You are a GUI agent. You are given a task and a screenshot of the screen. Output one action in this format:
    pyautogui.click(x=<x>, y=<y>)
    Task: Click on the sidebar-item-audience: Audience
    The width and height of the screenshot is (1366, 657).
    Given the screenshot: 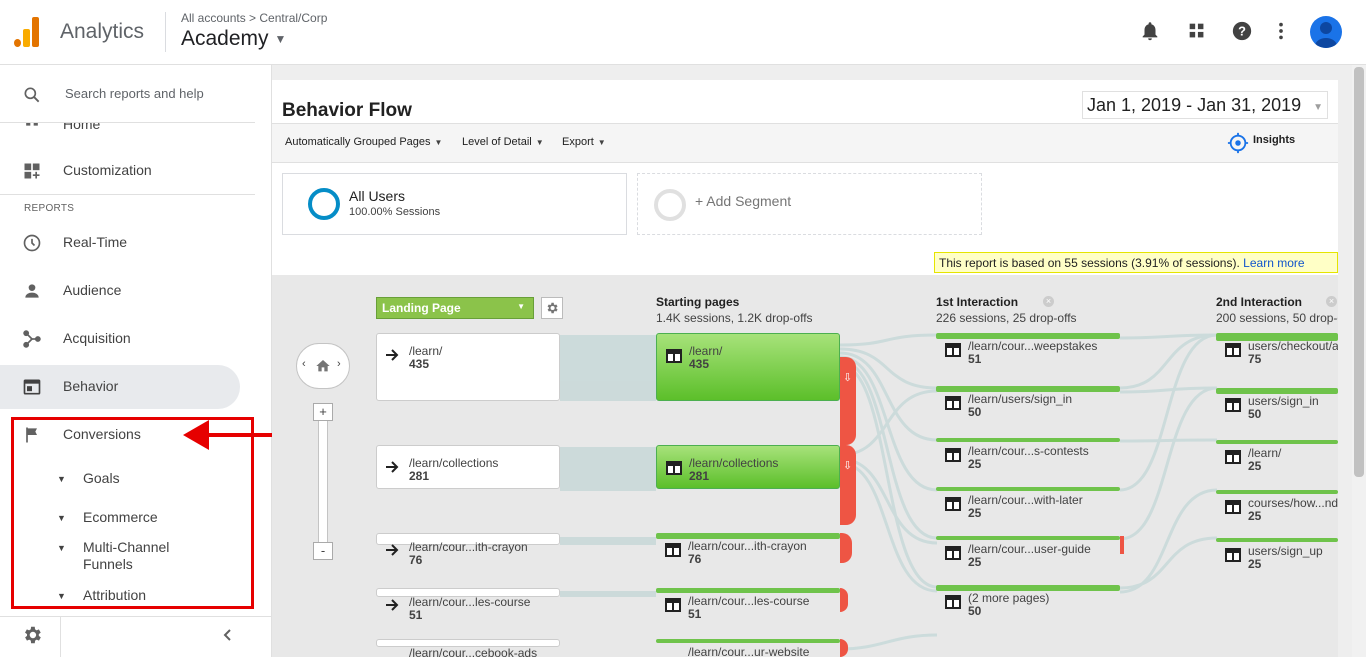 What is the action you would take?
    pyautogui.click(x=120, y=291)
    